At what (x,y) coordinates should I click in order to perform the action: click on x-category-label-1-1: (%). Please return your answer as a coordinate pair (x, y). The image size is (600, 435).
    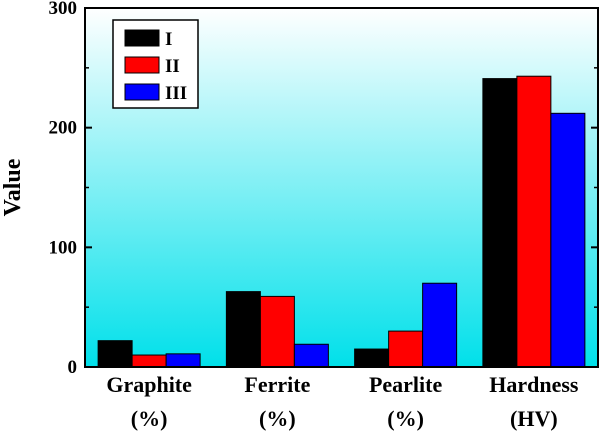
    Looking at the image, I should click on (277, 418).